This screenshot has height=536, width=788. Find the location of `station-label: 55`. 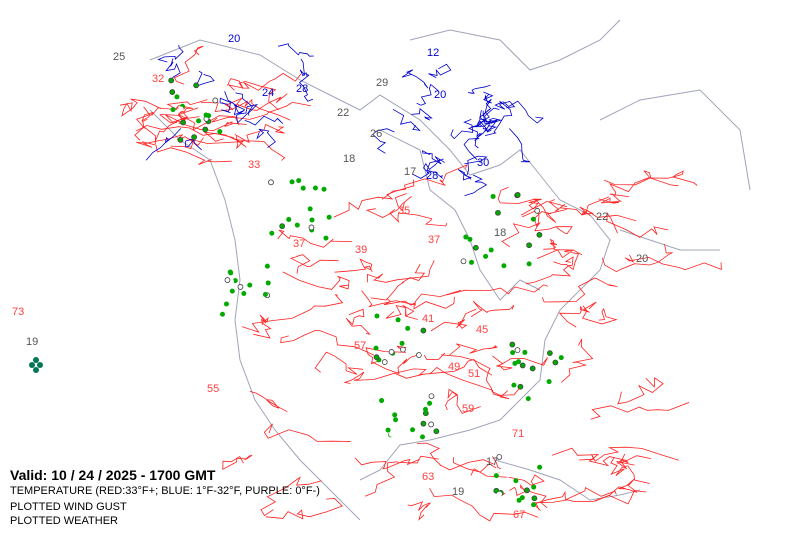

station-label: 55 is located at coordinates (213, 389).